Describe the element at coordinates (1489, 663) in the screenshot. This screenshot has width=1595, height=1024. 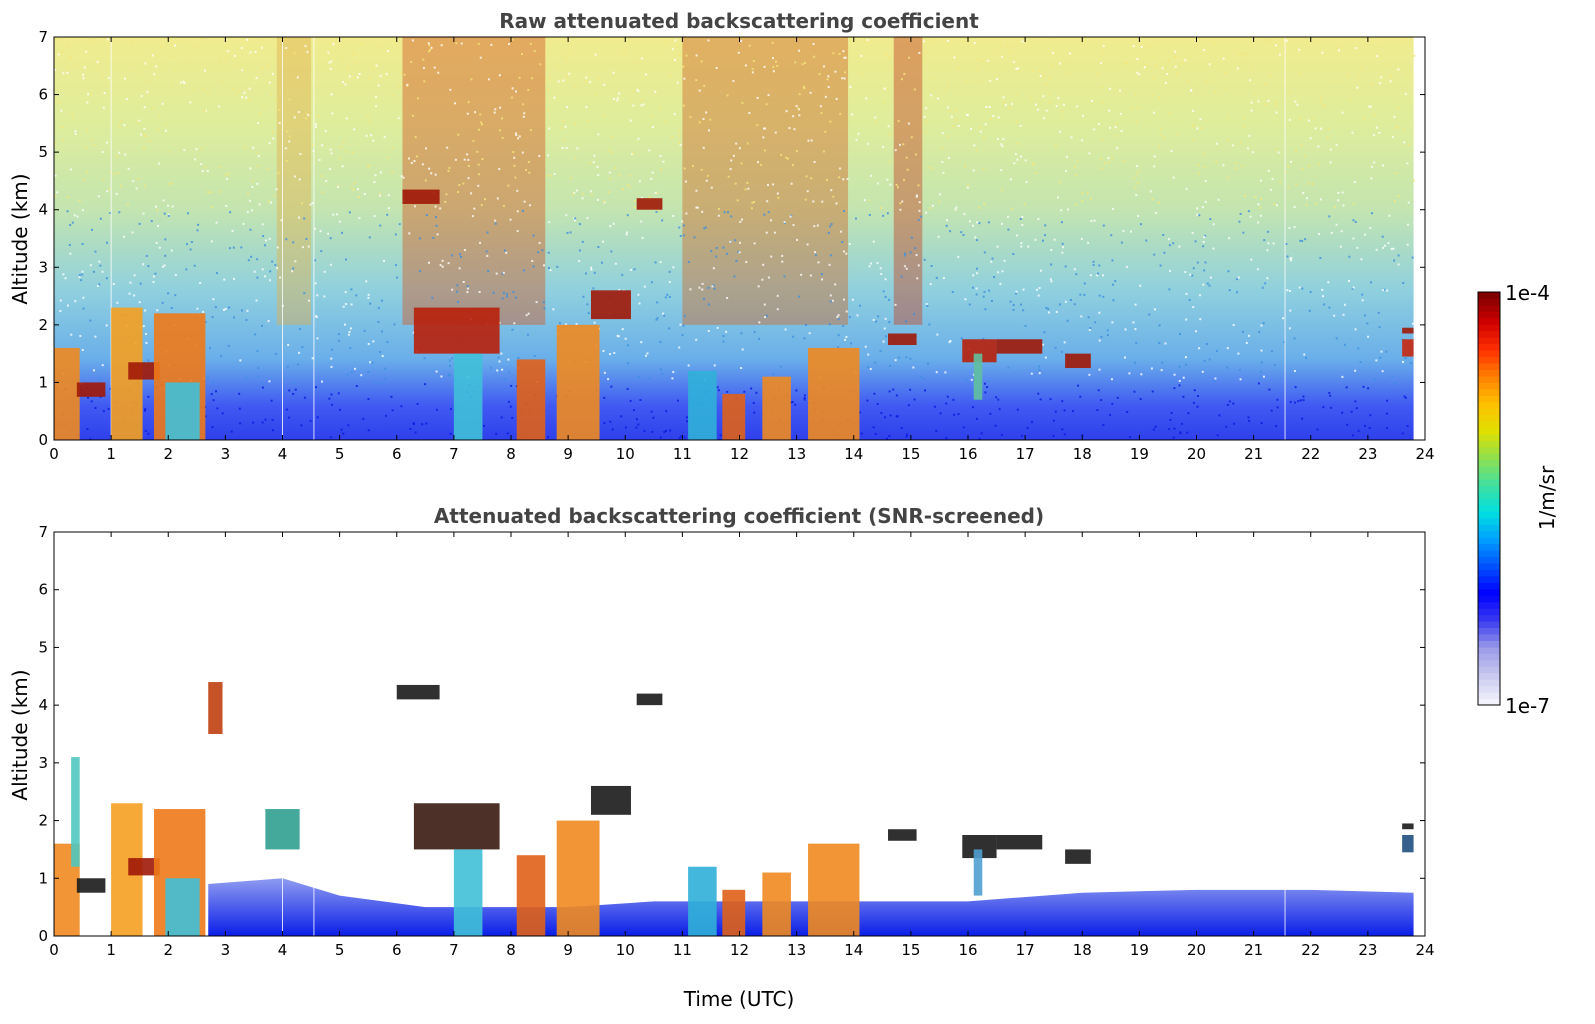
I see `colorbar-step` at that location.